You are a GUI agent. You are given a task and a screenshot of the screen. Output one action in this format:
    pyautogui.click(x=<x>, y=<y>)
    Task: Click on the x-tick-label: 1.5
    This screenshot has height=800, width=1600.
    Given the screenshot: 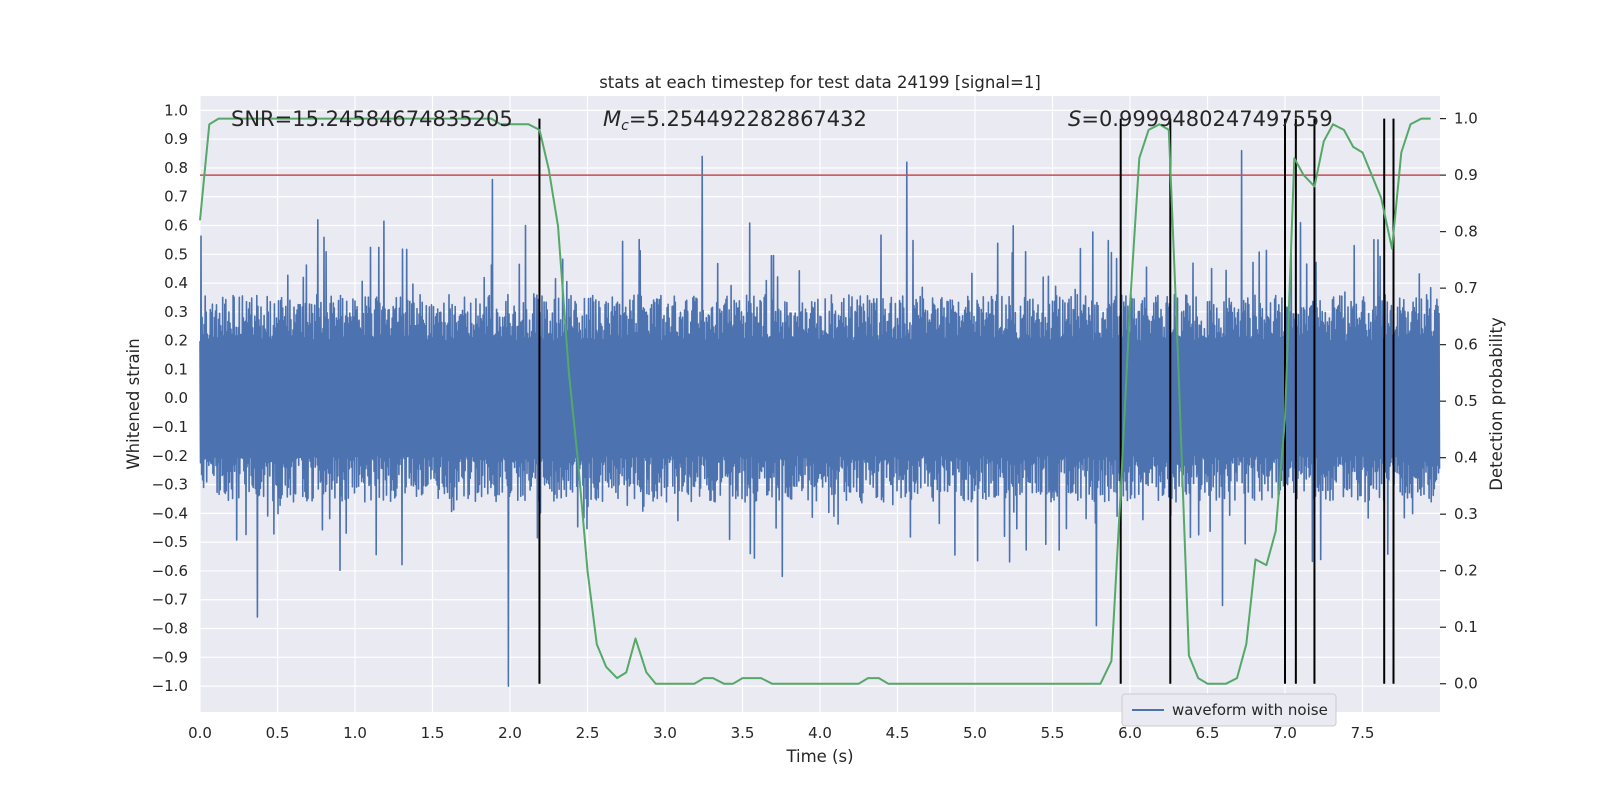 What is the action you would take?
    pyautogui.click(x=433, y=733)
    